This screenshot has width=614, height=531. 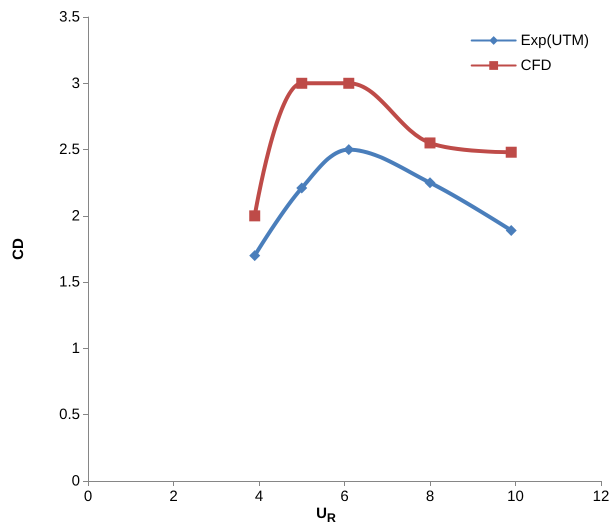 What do you see at coordinates (430, 496) in the screenshot?
I see `x-tick-label: 8` at bounding box center [430, 496].